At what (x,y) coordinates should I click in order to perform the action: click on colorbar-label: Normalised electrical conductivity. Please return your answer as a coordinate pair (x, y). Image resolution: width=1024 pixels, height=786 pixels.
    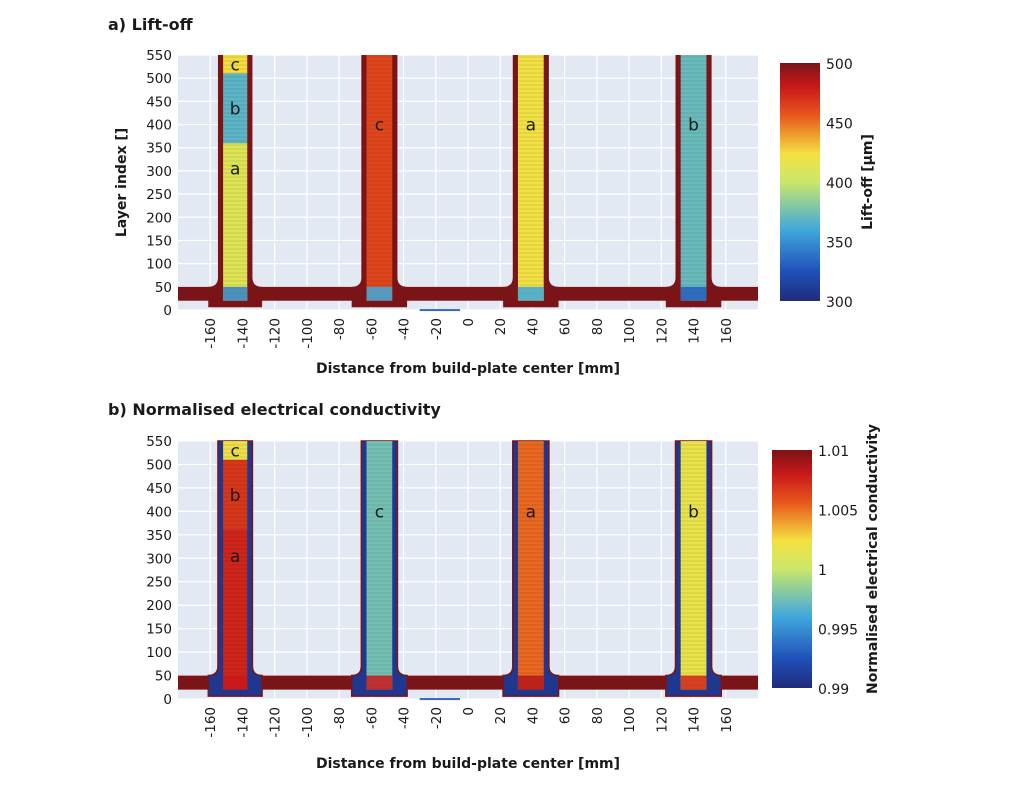
    Looking at the image, I should click on (873, 559).